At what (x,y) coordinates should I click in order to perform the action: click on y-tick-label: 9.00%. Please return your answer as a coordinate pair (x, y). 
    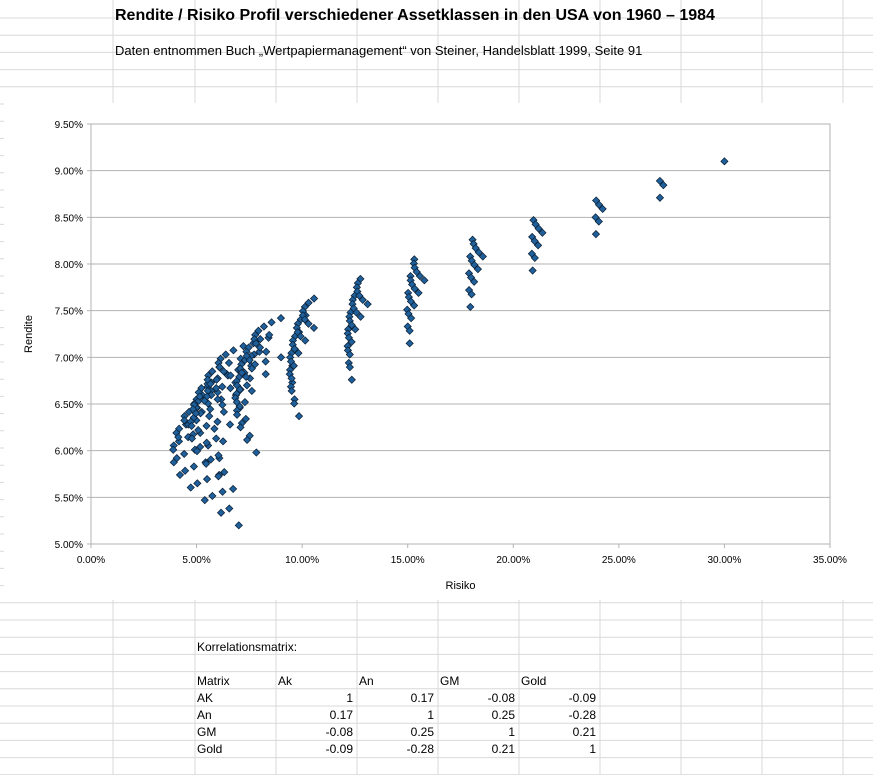
    Looking at the image, I should click on (69, 172).